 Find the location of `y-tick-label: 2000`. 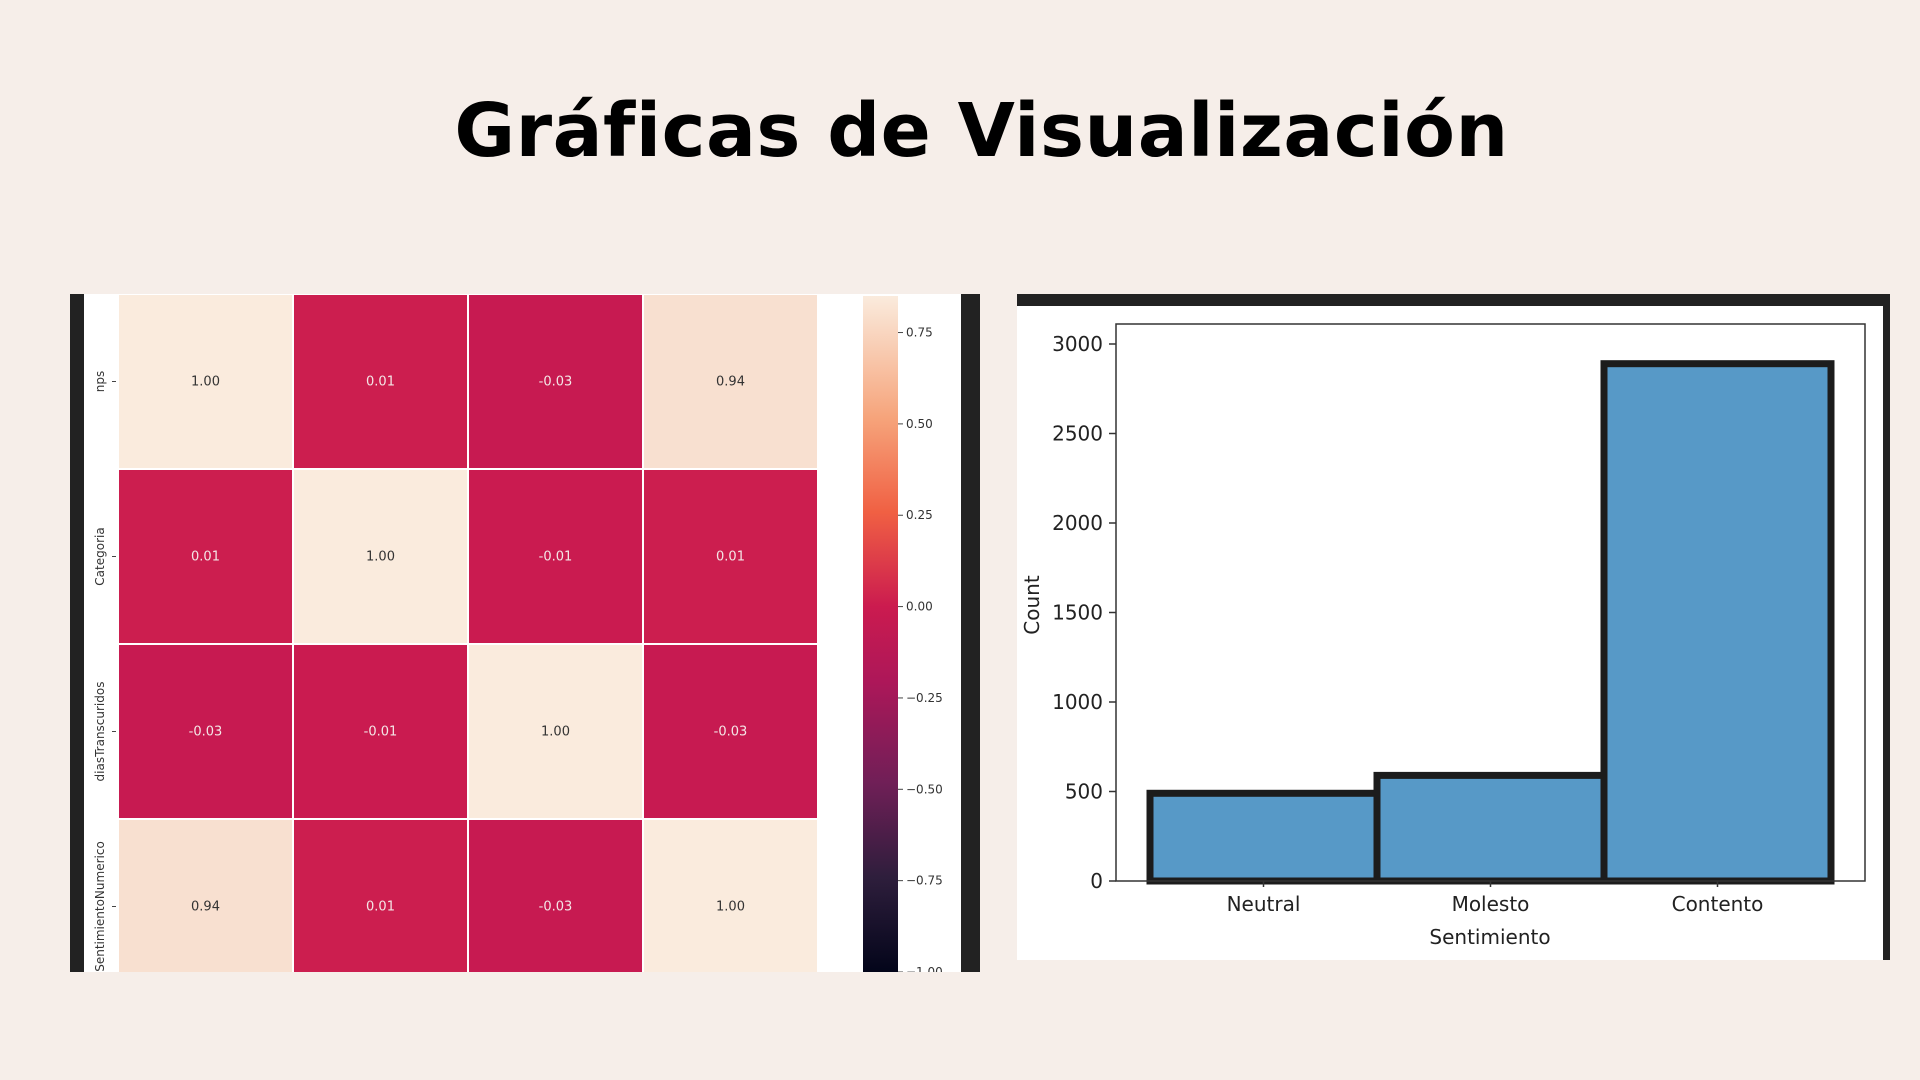

y-tick-label: 2000 is located at coordinates (1077, 523).